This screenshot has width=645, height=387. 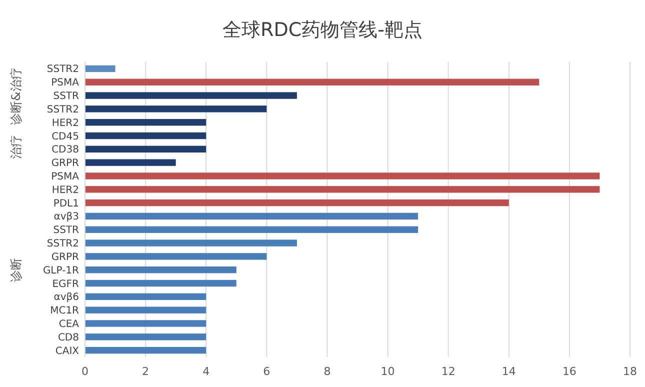 I want to click on x-tick-label: 12, so click(x=448, y=371).